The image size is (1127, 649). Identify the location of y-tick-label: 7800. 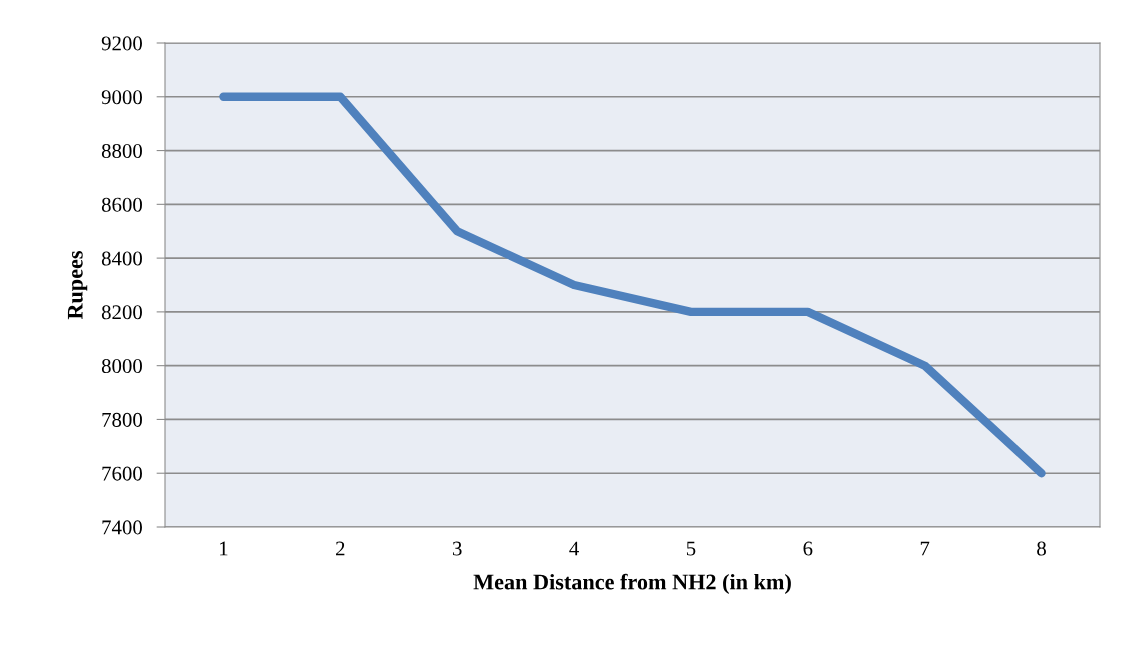
(122, 419).